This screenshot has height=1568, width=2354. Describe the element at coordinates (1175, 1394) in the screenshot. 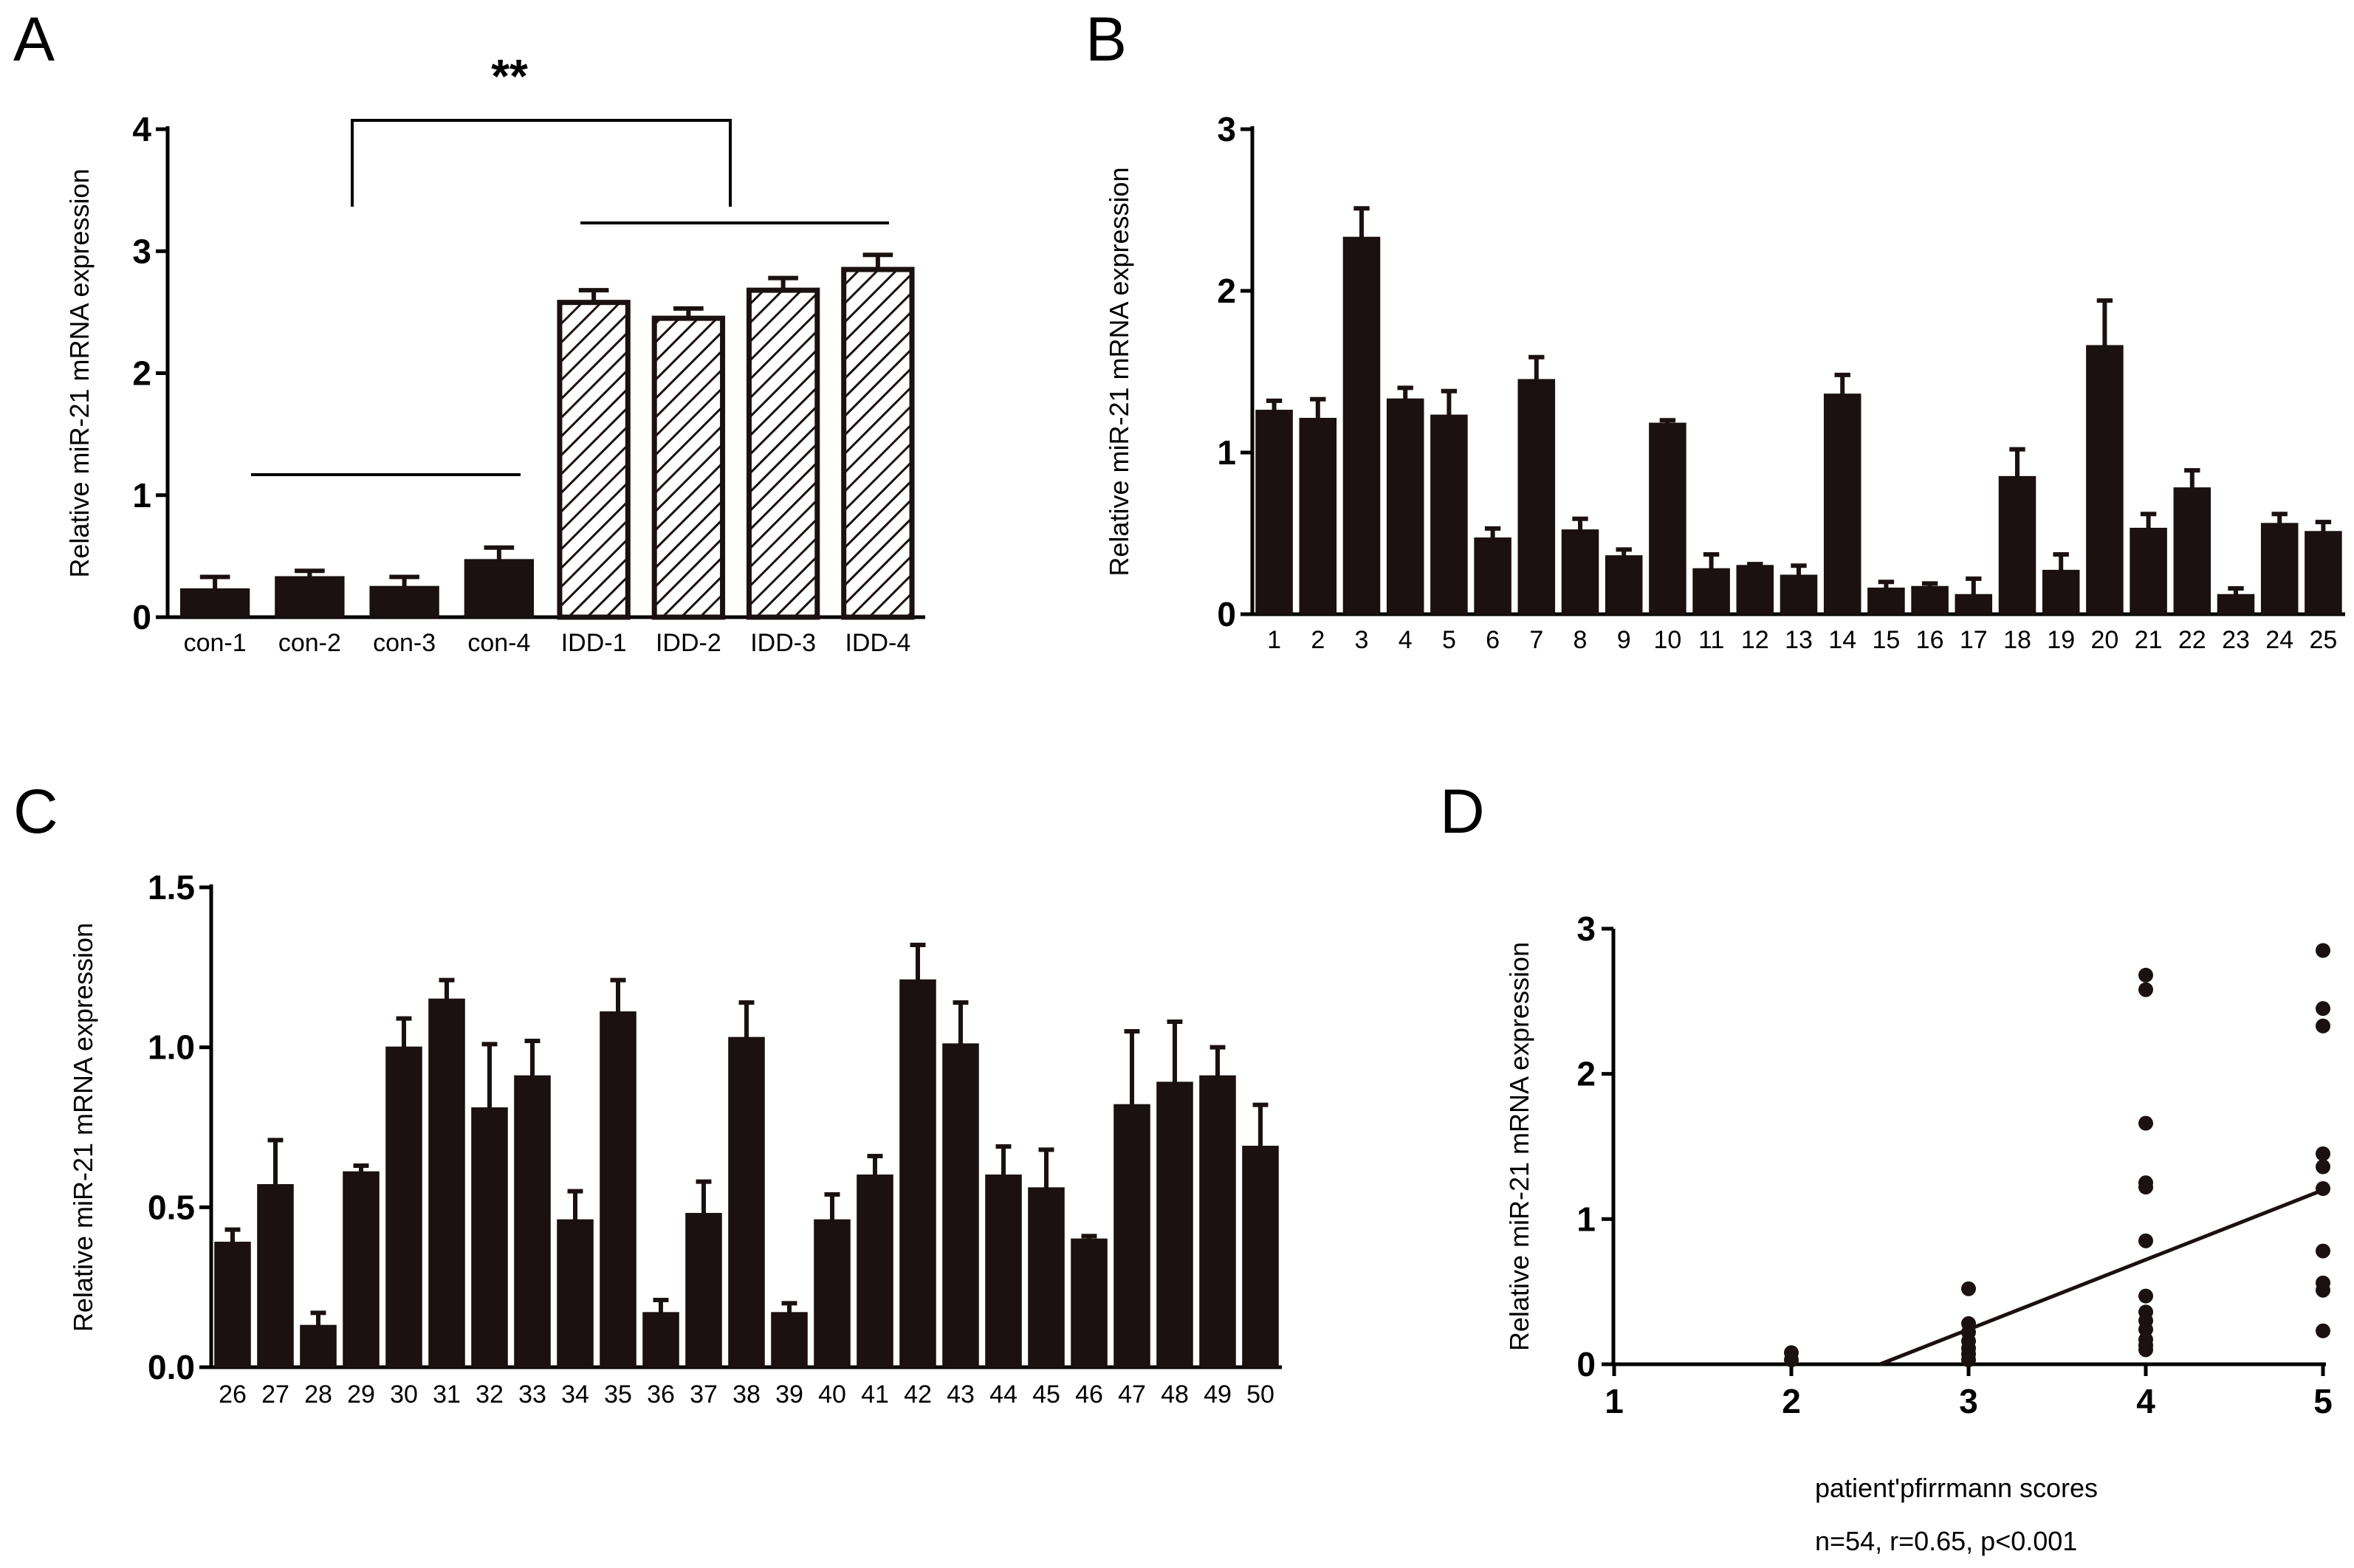

I see `x-tick-label: 48` at that location.